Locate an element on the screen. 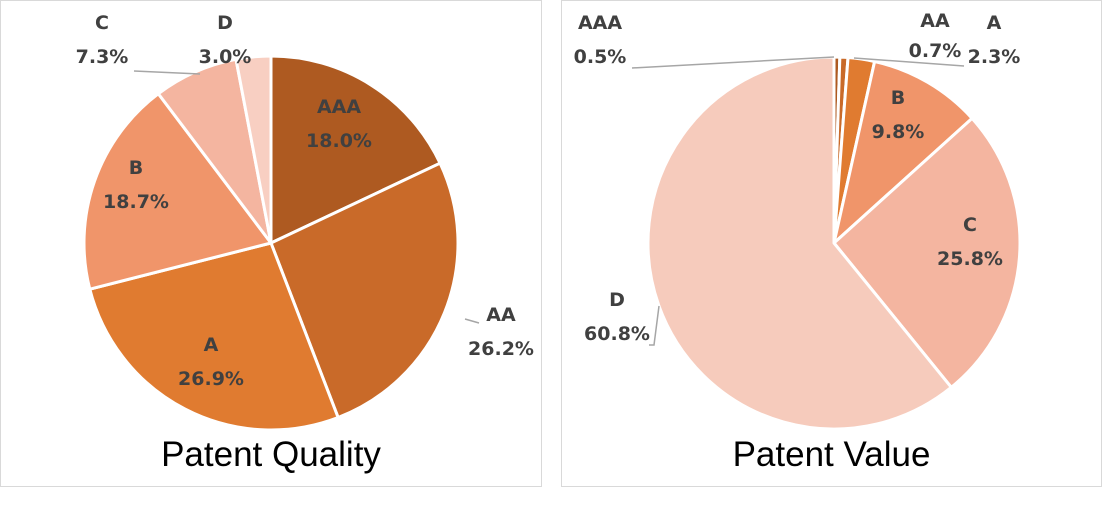  quality-category-label-a: A is located at coordinates (211, 345).